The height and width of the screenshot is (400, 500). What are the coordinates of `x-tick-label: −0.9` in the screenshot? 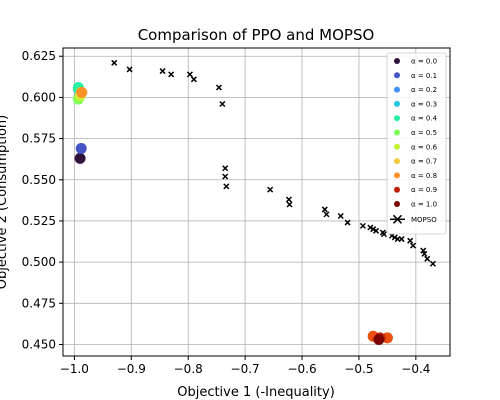 It's located at (131, 369).